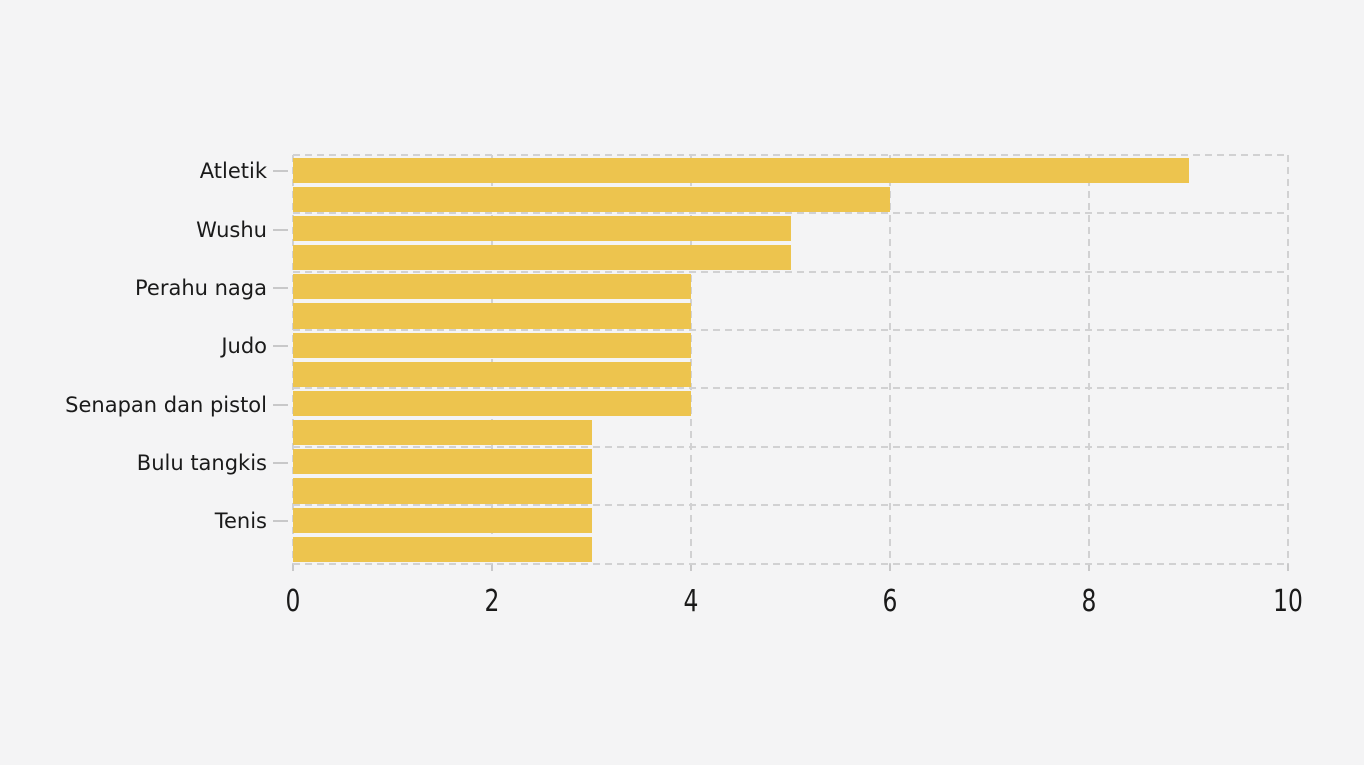 This screenshot has height=765, width=1364. Describe the element at coordinates (1089, 601) in the screenshot. I see `x-axis-tick-label: 8` at that location.